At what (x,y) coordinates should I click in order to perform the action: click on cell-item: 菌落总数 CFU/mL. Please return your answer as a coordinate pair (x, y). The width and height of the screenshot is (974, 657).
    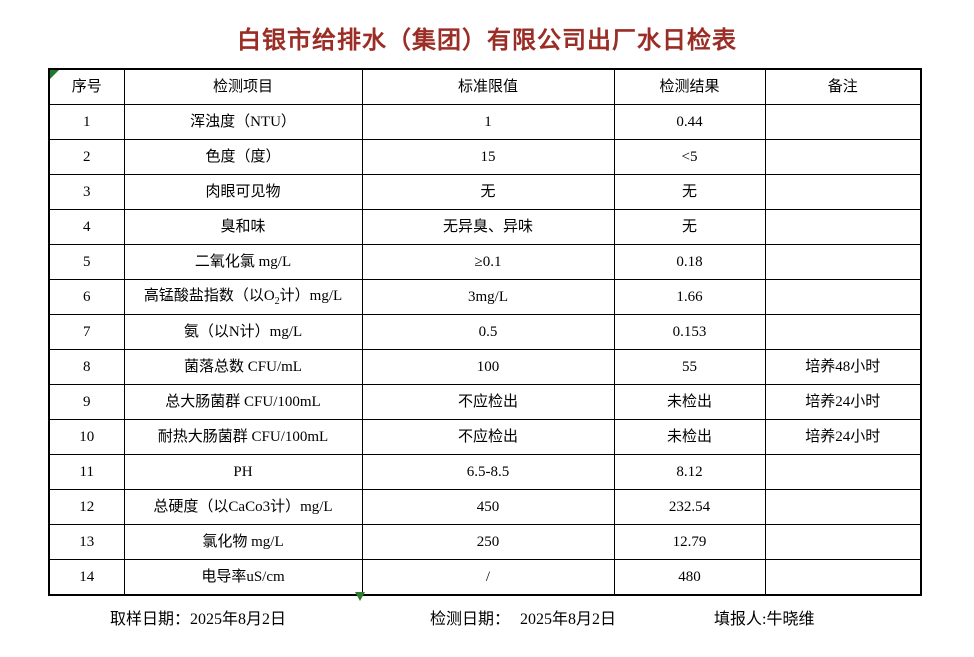
    Looking at the image, I should click on (243, 367).